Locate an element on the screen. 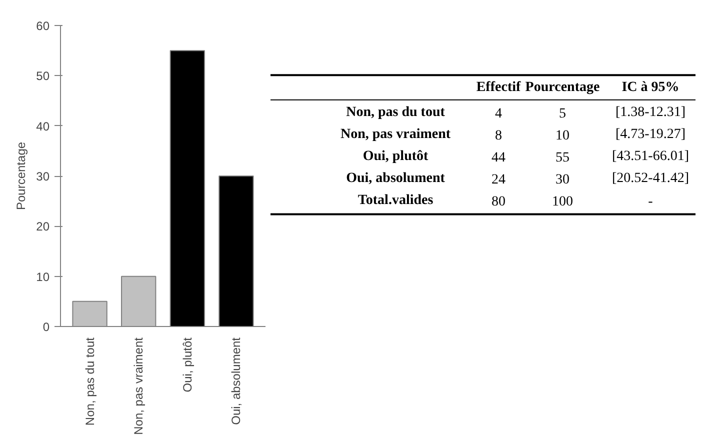 The width and height of the screenshot is (708, 437). data-label: [4.73-19.27] is located at coordinates (651, 134).